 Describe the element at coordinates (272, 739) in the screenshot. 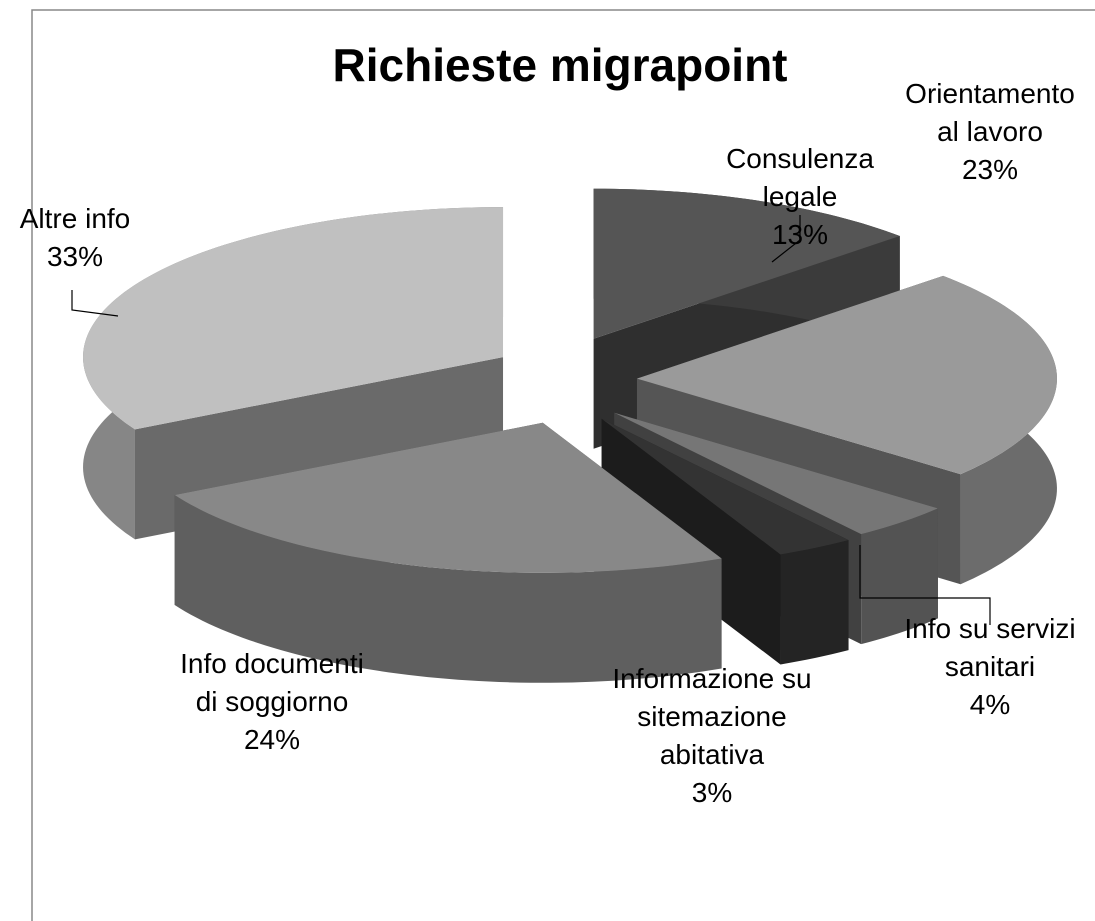

I see `slice-value: 24%` at that location.